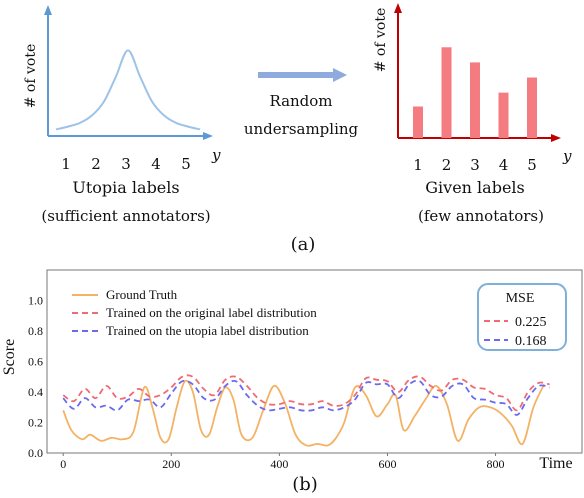  I want to click on x-tick-label: 0, so click(63, 464).